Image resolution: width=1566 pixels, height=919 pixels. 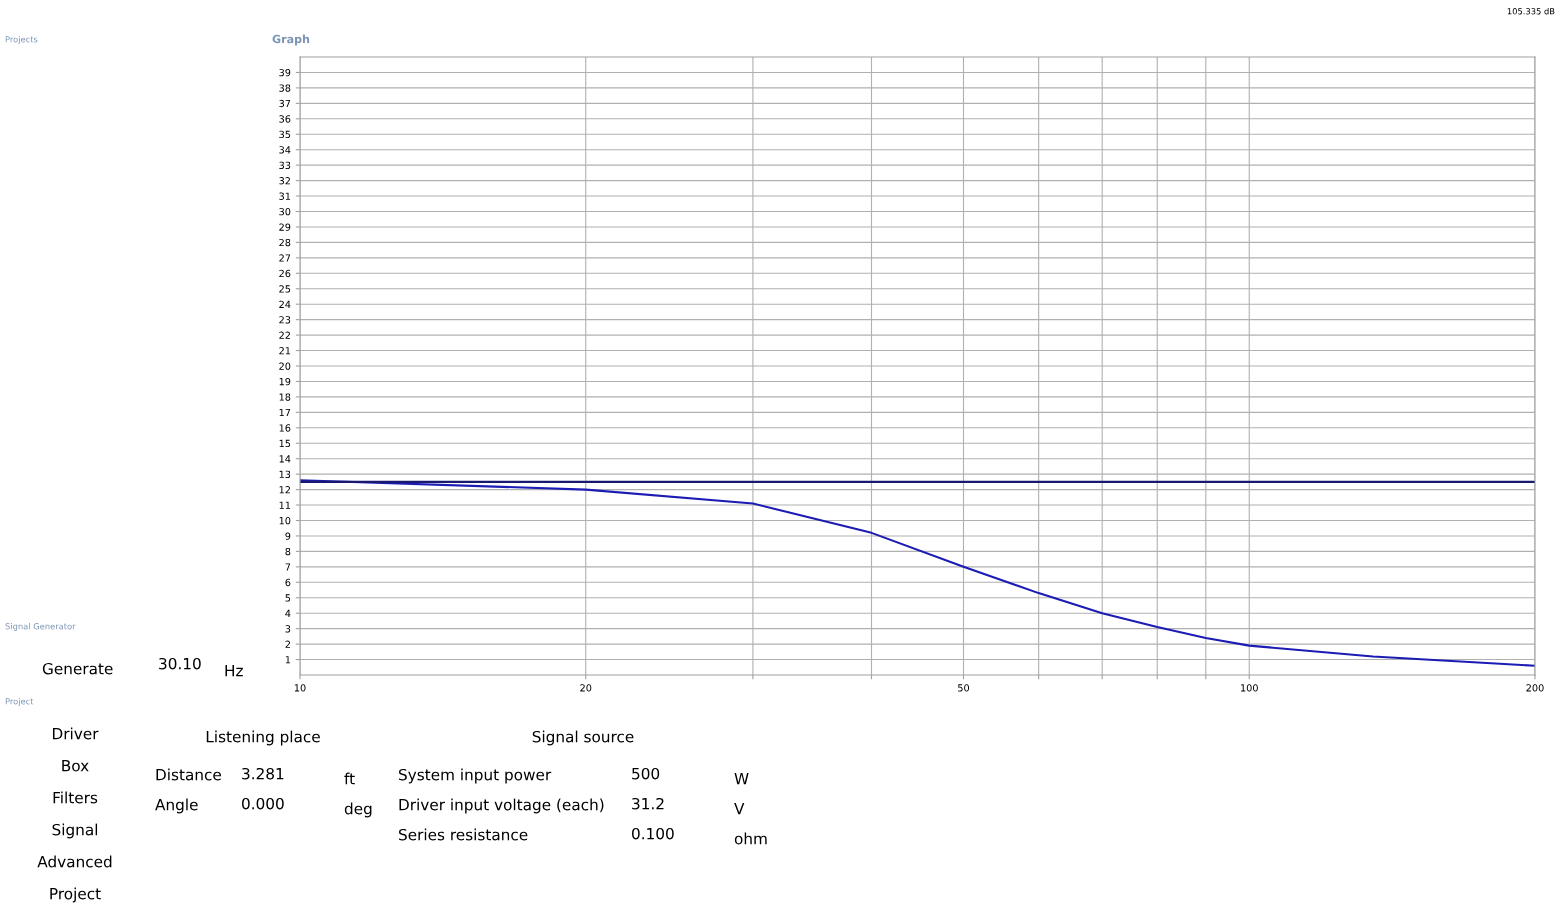 I want to click on text: Generate, so click(x=77, y=668).